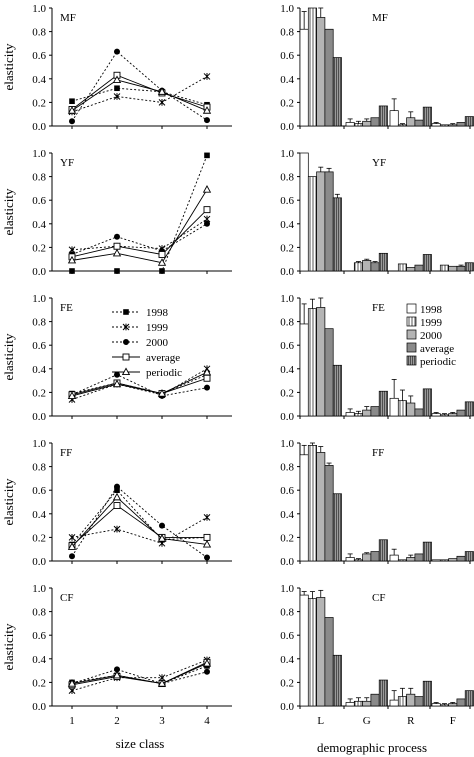 Image resolution: width=474 pixels, height=757 pixels. I want to click on series-1998, so click(139, 675).